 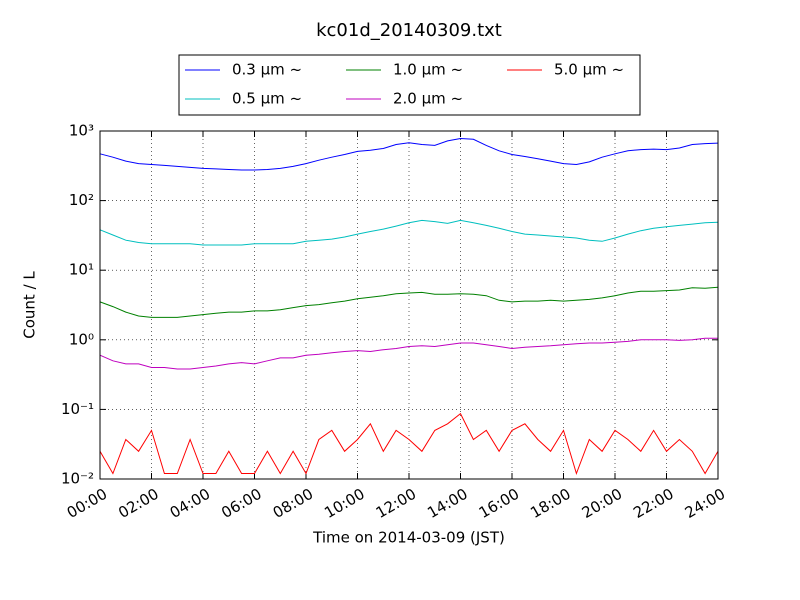 What do you see at coordinates (408, 538) in the screenshot?
I see `x-axis-label: Time on 2014-03-09 (JST)` at bounding box center [408, 538].